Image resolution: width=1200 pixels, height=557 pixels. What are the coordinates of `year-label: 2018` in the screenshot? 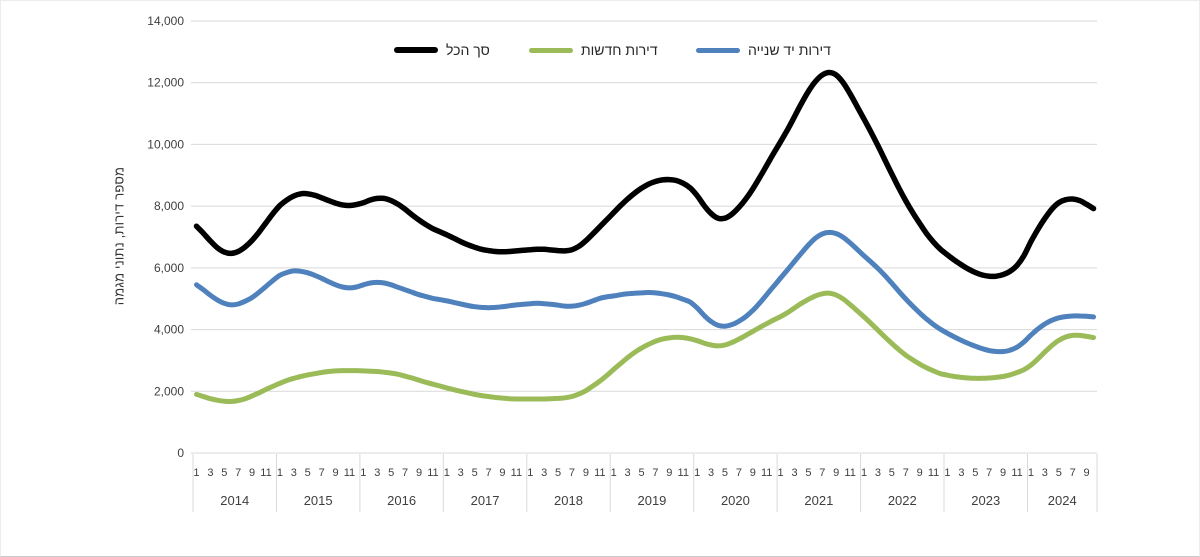 It's located at (568, 500).